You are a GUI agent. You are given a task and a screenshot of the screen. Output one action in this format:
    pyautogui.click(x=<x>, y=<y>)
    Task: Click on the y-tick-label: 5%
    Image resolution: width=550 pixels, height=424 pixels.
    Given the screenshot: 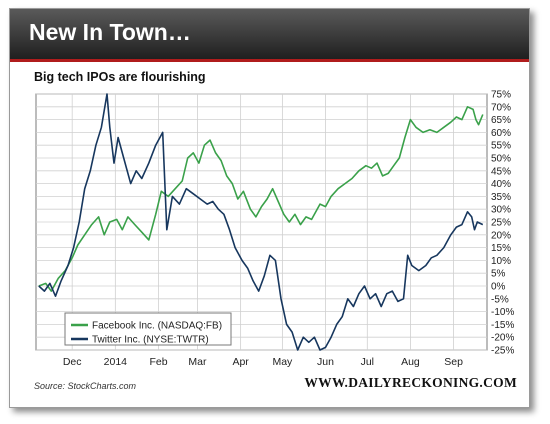 What is the action you would take?
    pyautogui.click(x=498, y=274)
    